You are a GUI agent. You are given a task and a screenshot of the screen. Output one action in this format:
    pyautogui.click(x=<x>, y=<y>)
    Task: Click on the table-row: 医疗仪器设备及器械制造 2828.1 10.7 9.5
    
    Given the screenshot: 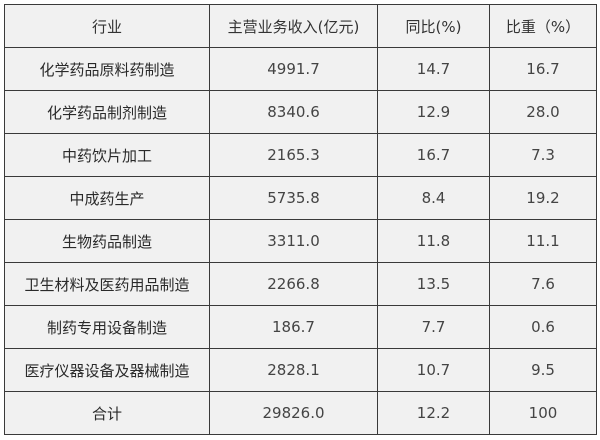 What is the action you would take?
    pyautogui.click(x=300, y=370)
    